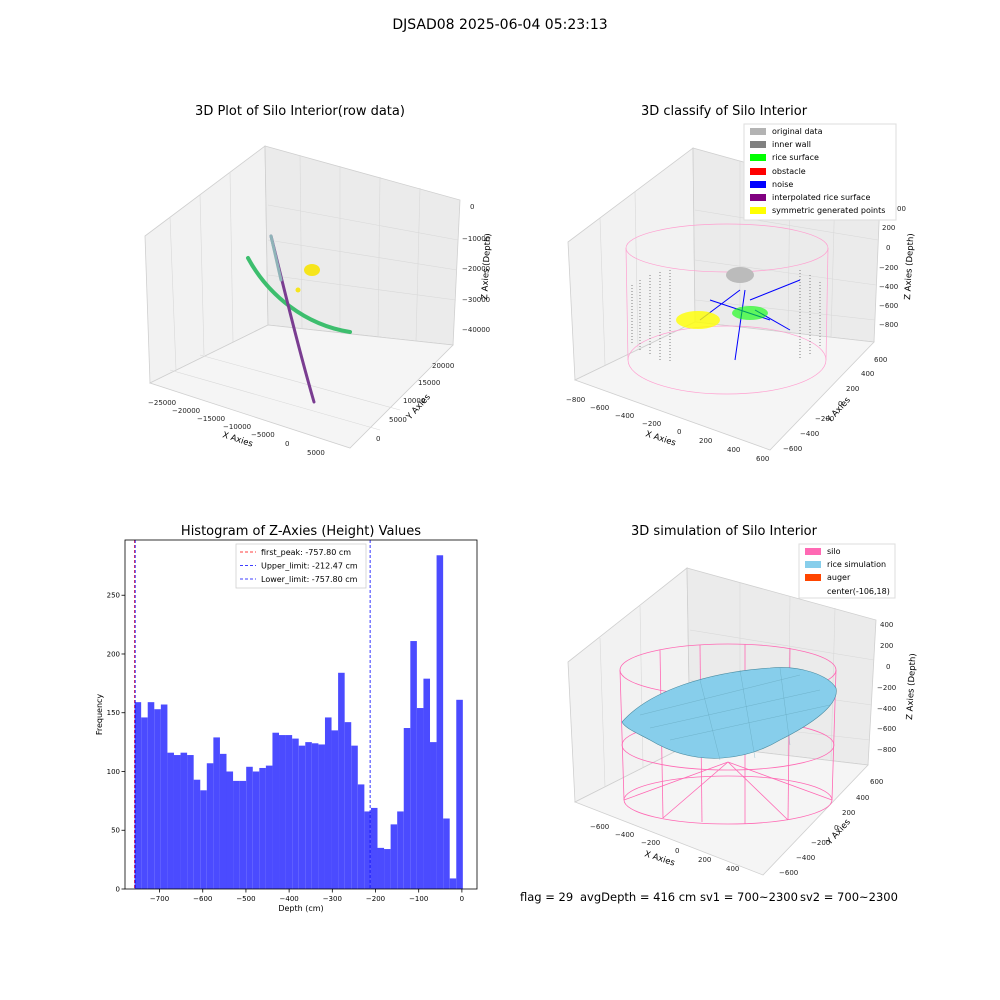 The height and width of the screenshot is (1000, 1000). I want to click on raw-ztick: −10000, so click(476, 239).